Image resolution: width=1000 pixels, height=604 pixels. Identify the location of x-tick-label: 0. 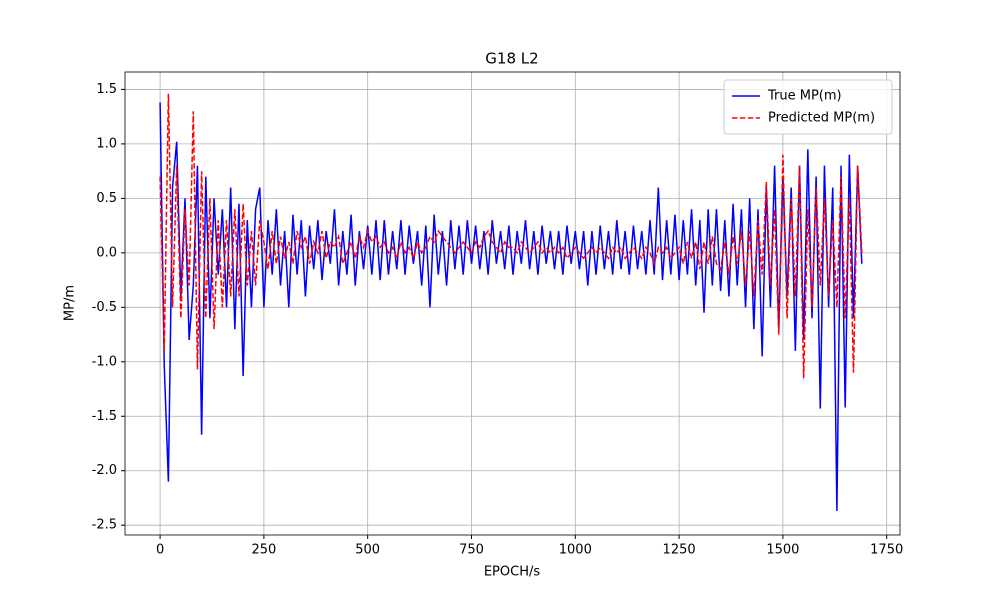
(160, 550).